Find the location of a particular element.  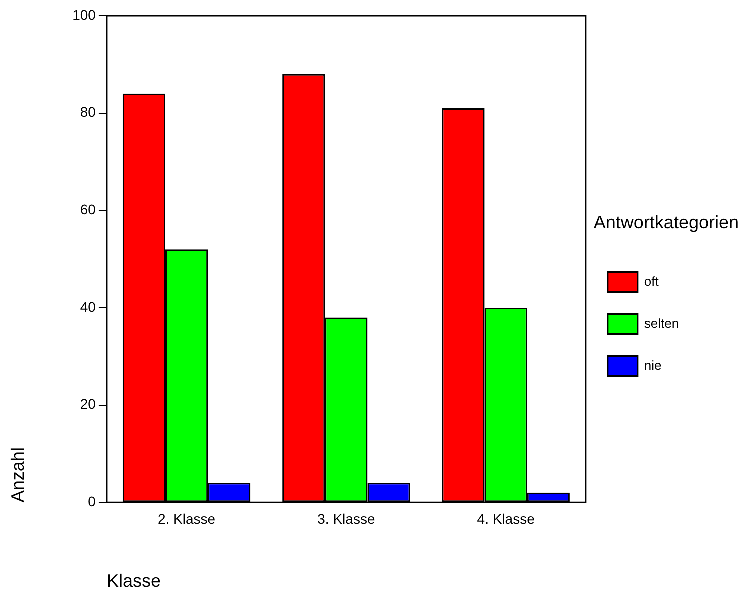

legend-label: nie is located at coordinates (653, 365).